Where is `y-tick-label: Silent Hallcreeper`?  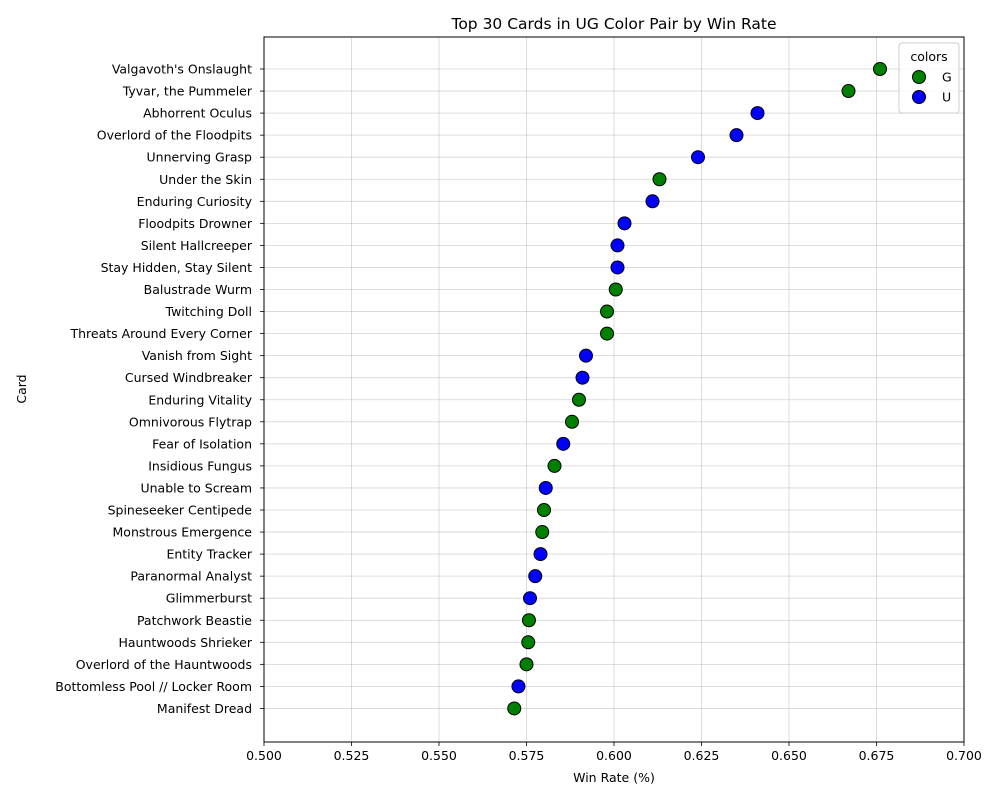 y-tick-label: Silent Hallcreeper is located at coordinates (197, 245).